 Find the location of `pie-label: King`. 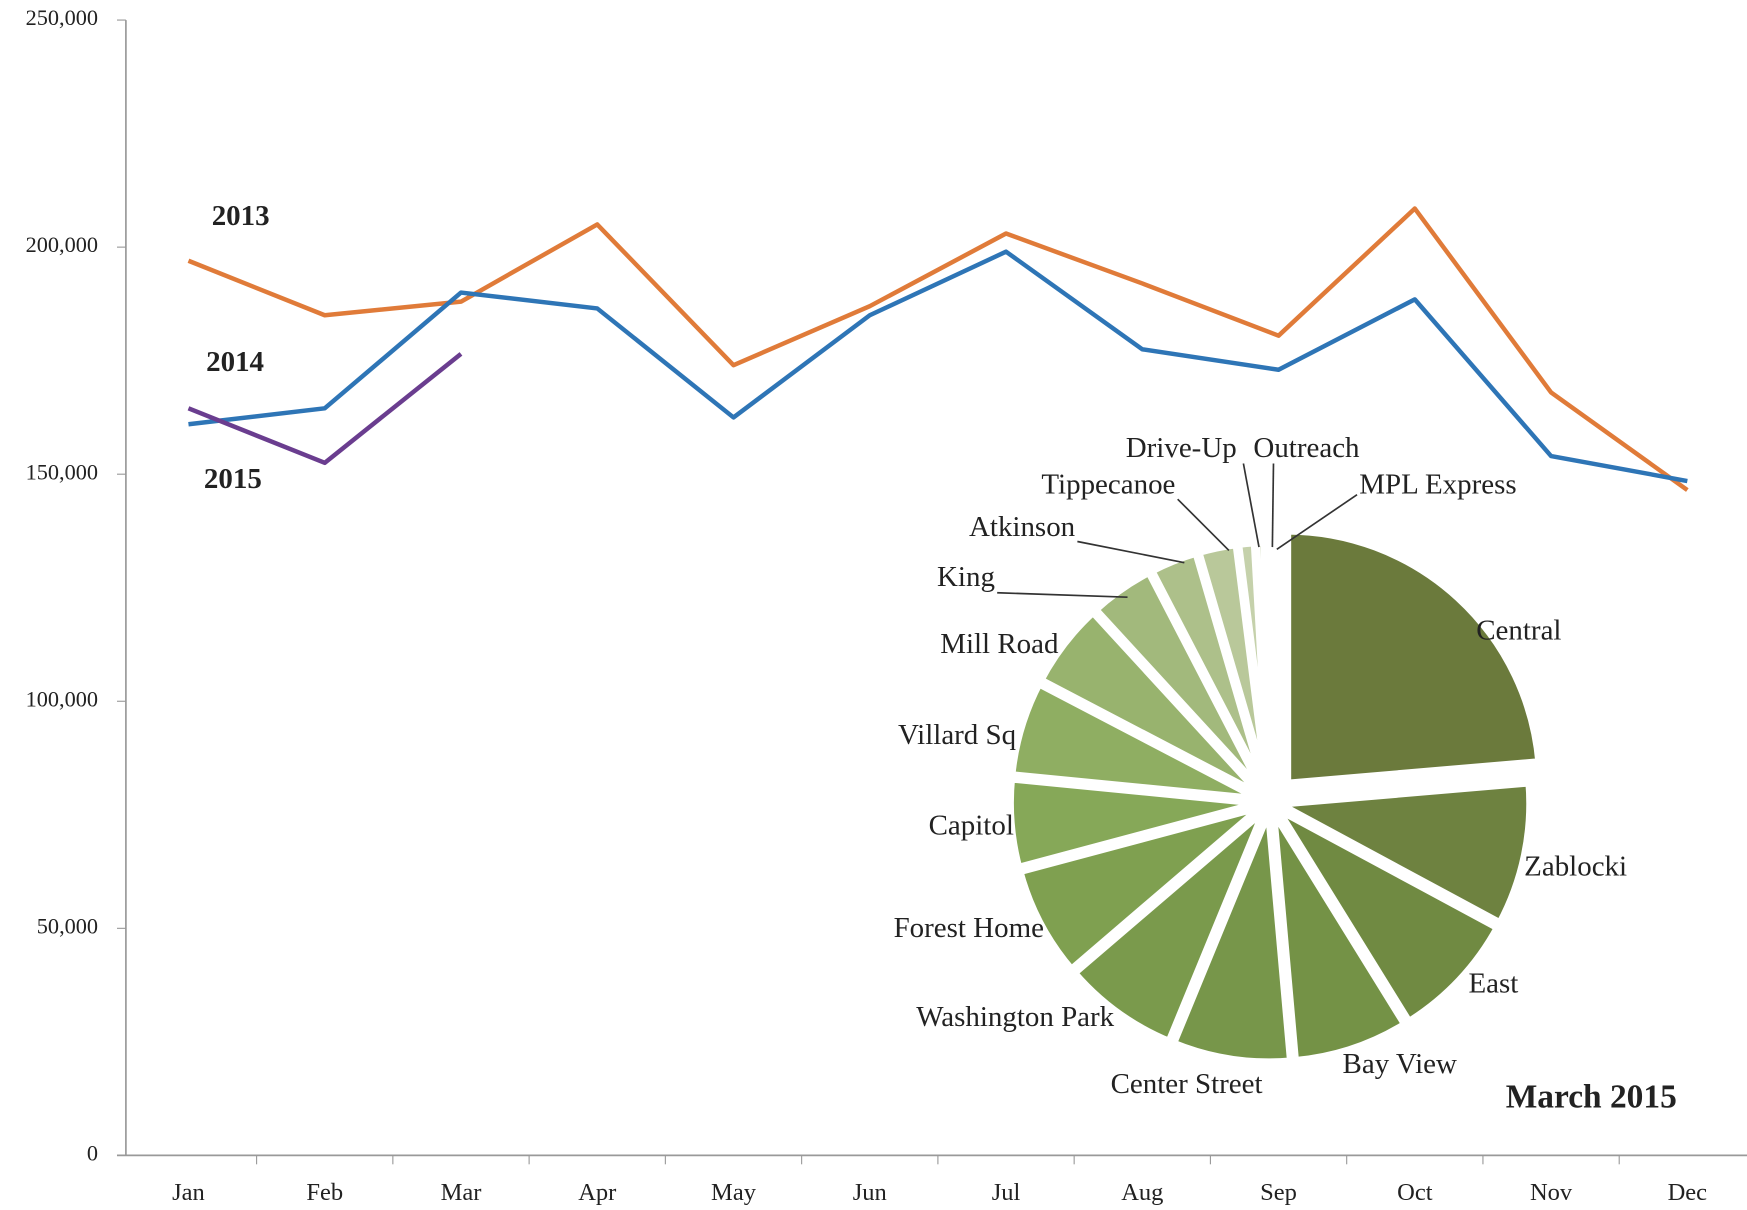

pie-label: King is located at coordinates (966, 577).